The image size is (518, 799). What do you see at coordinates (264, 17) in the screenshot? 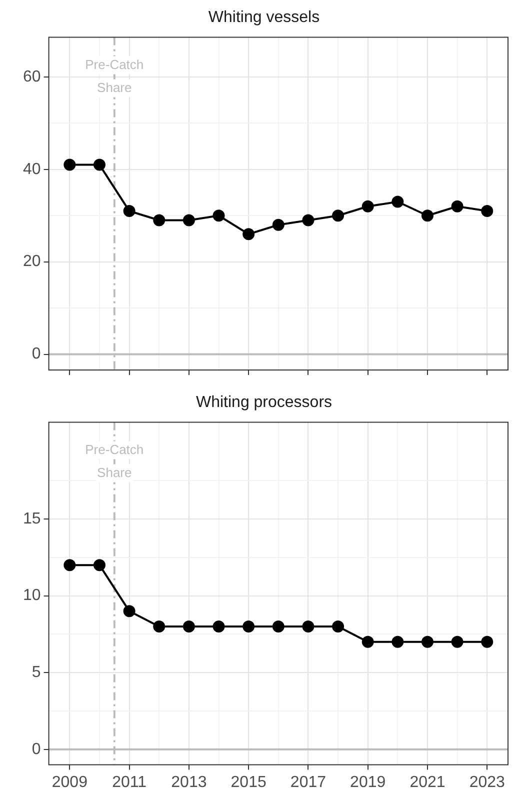
I see `chart-title: Whiting vessels` at bounding box center [264, 17].